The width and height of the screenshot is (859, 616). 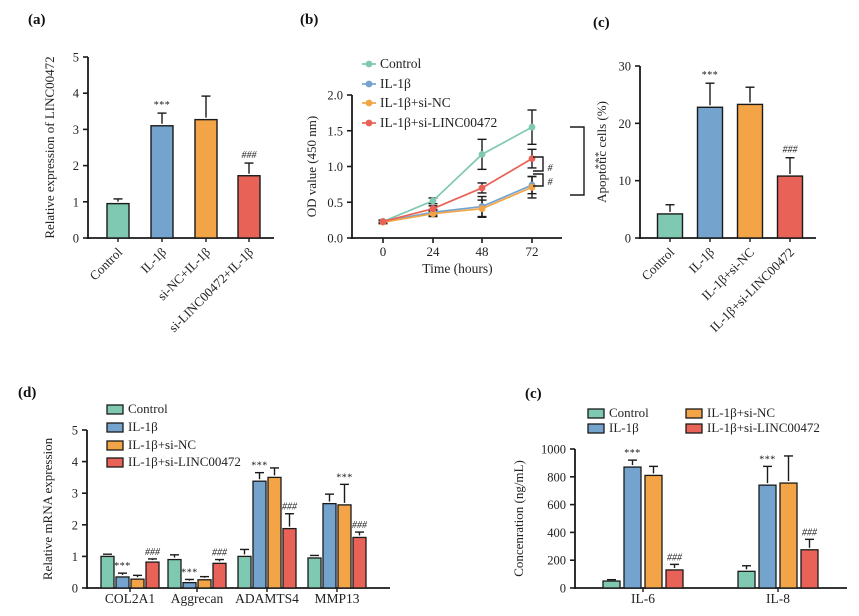 What do you see at coordinates (311, 166) in the screenshot?
I see `y-axis-title: OD value (450 nm)` at bounding box center [311, 166].